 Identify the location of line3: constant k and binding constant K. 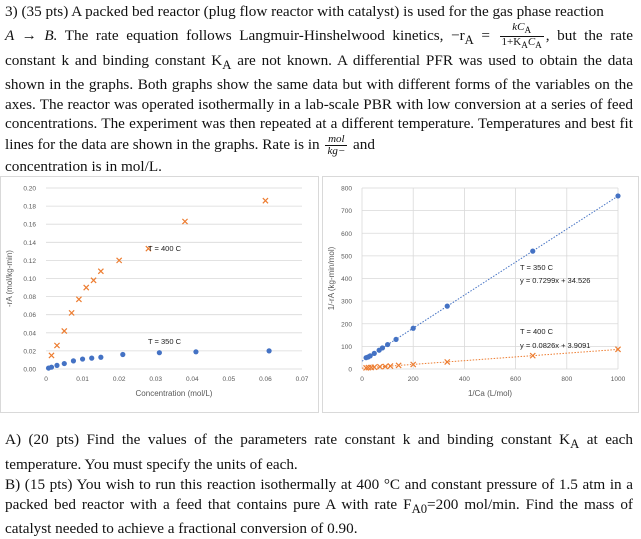
(114, 60).